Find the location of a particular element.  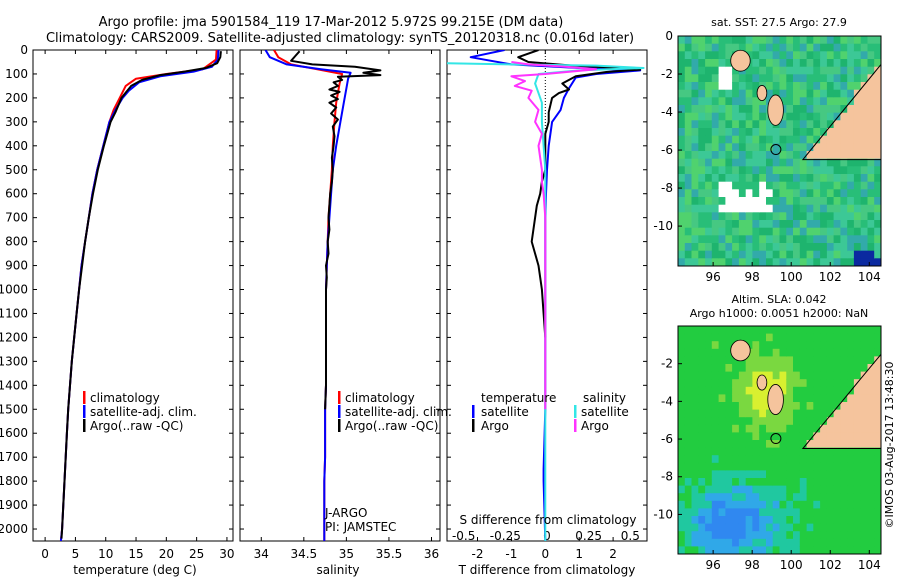

depth-tick-label: 1900 is located at coordinates (14, 505).